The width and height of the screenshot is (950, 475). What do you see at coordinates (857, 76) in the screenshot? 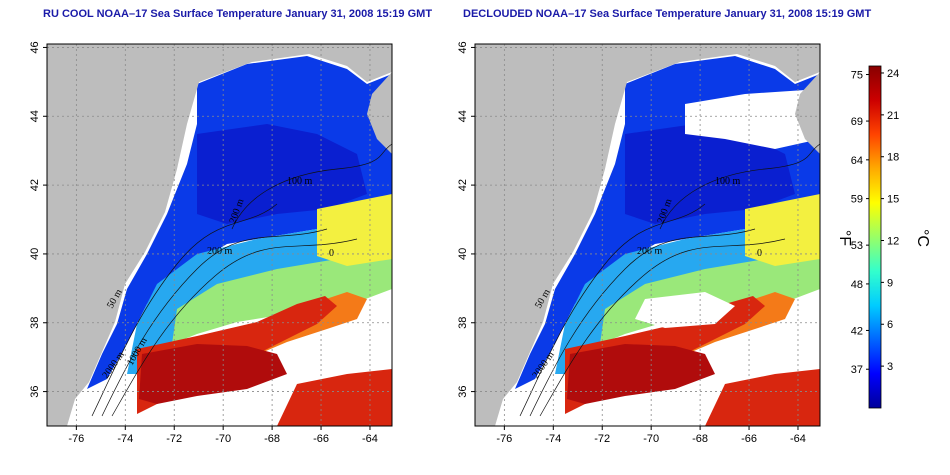
I see `fahrenheit-tick-label: 75` at bounding box center [857, 76].